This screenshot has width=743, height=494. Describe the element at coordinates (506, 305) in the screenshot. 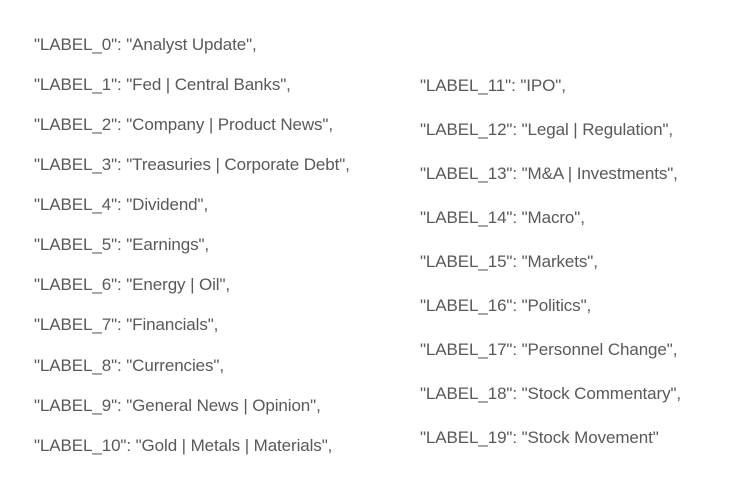

I see `label-line: "LABEL_16": "Politics",` at that location.